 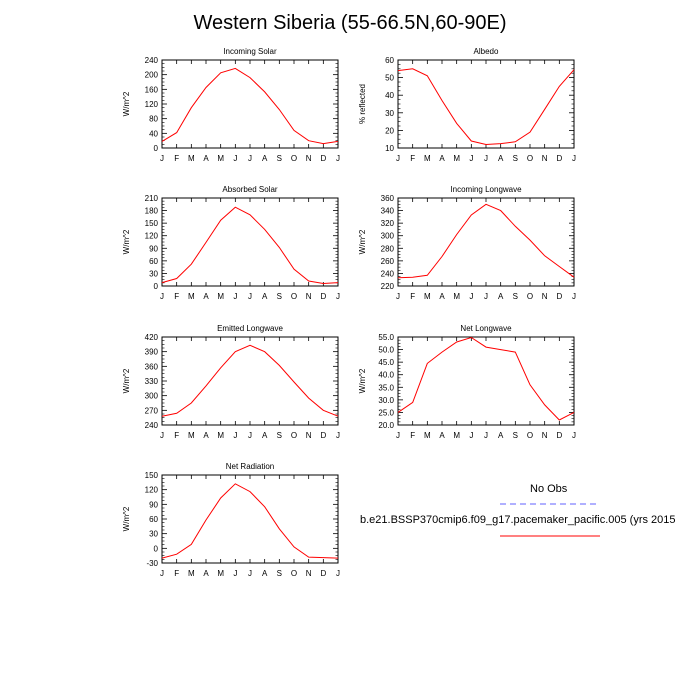 What do you see at coordinates (486, 328) in the screenshot?
I see `panel-title: Net Longwave` at bounding box center [486, 328].